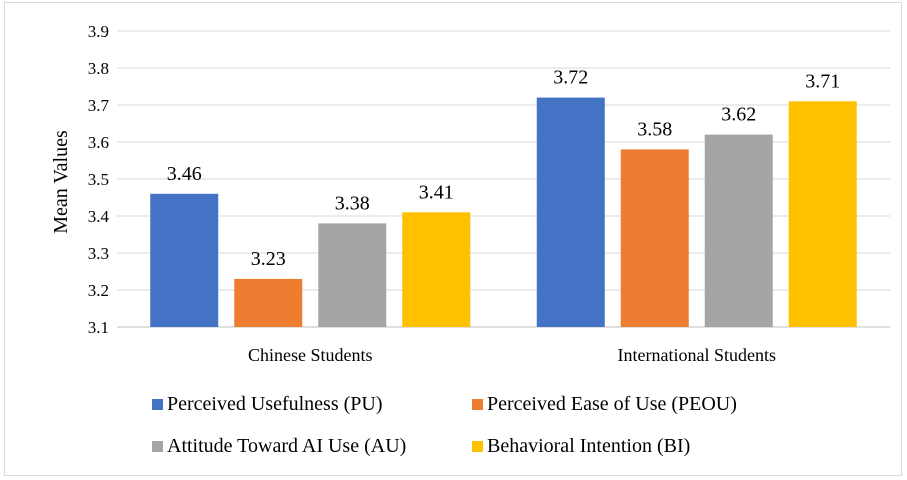 Image resolution: width=907 pixels, height=480 pixels. Describe the element at coordinates (184, 174) in the screenshot. I see `data-label: 3.46` at that location.